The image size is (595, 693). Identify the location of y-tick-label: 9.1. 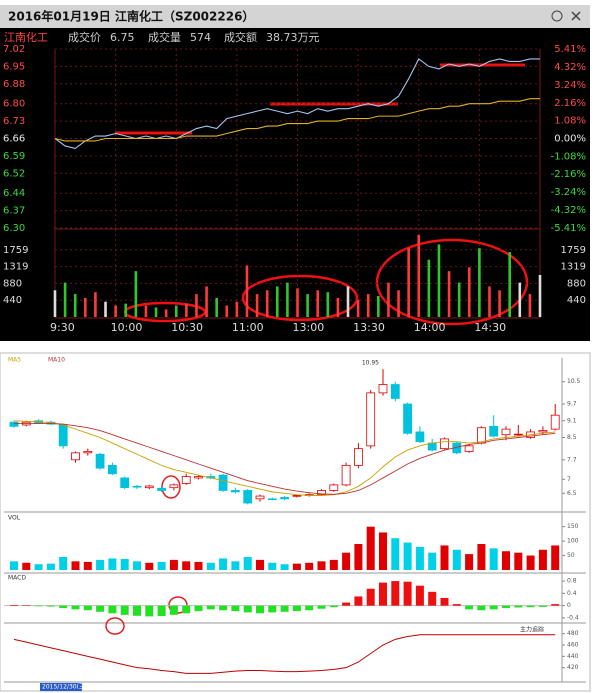
(572, 420).